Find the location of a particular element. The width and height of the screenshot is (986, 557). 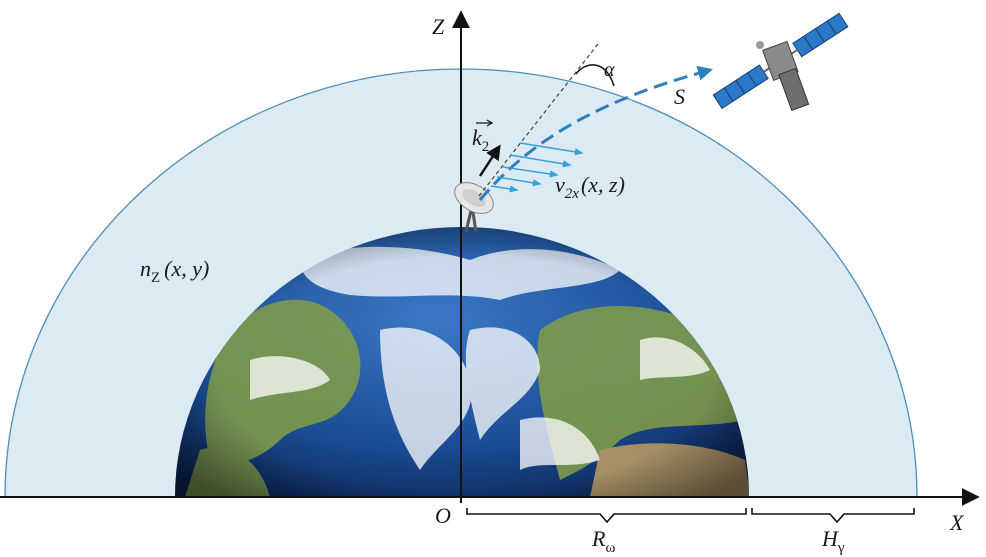

satellite-icon is located at coordinates (780, 61).